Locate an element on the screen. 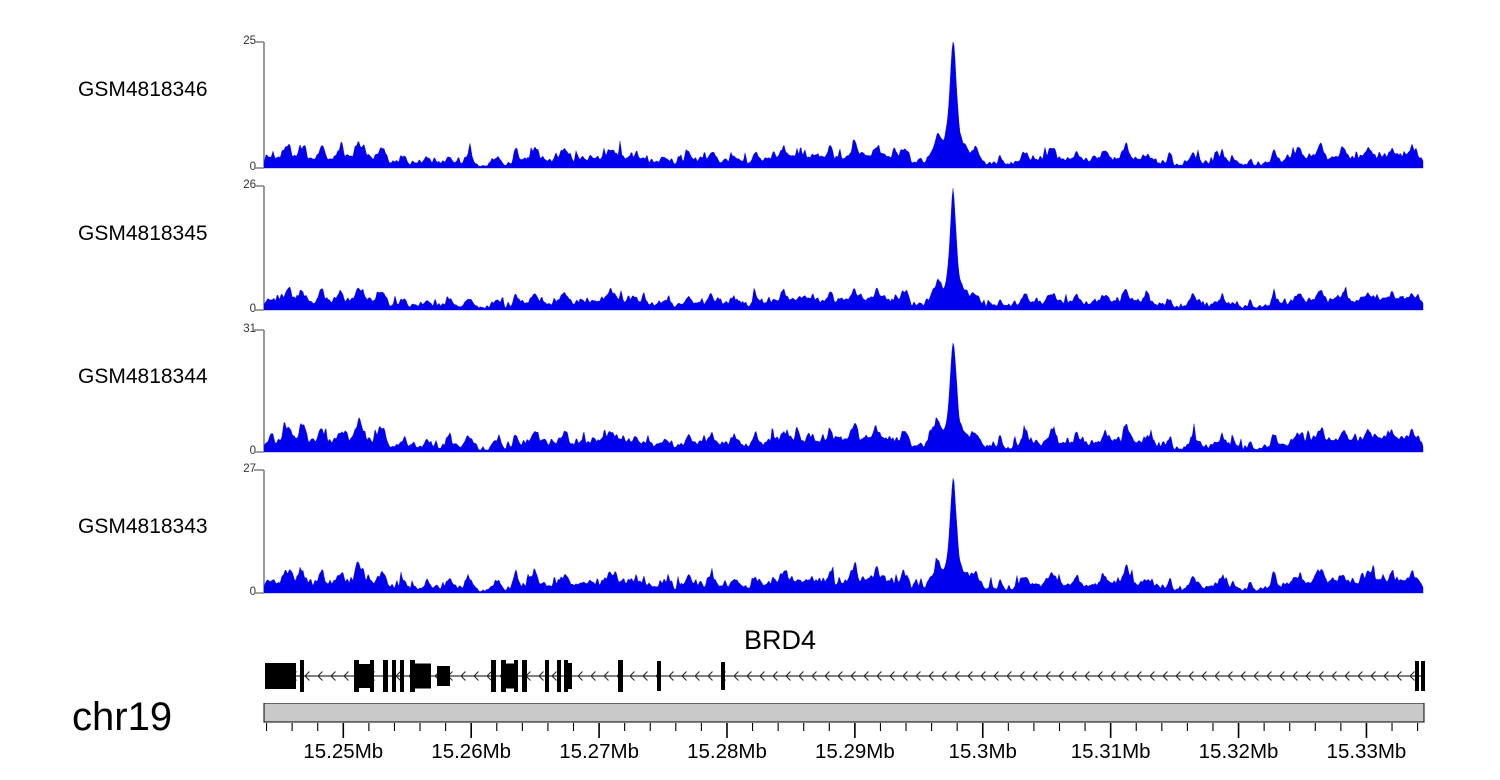 The image size is (1500, 780). genome-ruler is located at coordinates (750, 733).